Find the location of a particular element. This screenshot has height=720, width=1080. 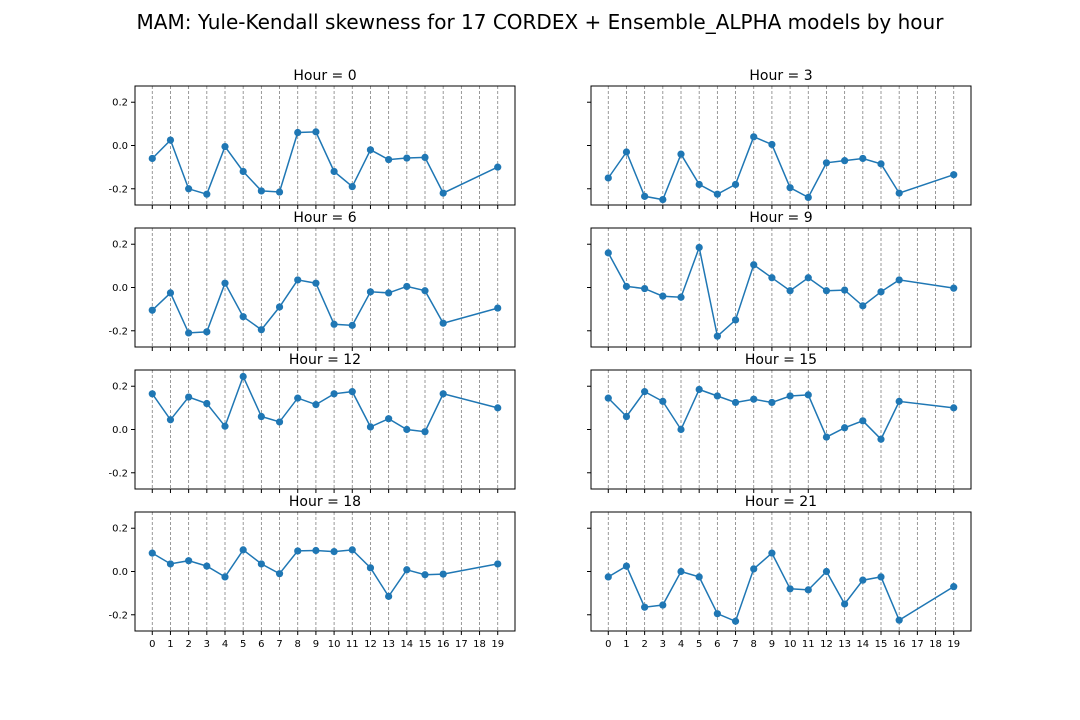

subplot-title: Hour = 9 is located at coordinates (780, 218).